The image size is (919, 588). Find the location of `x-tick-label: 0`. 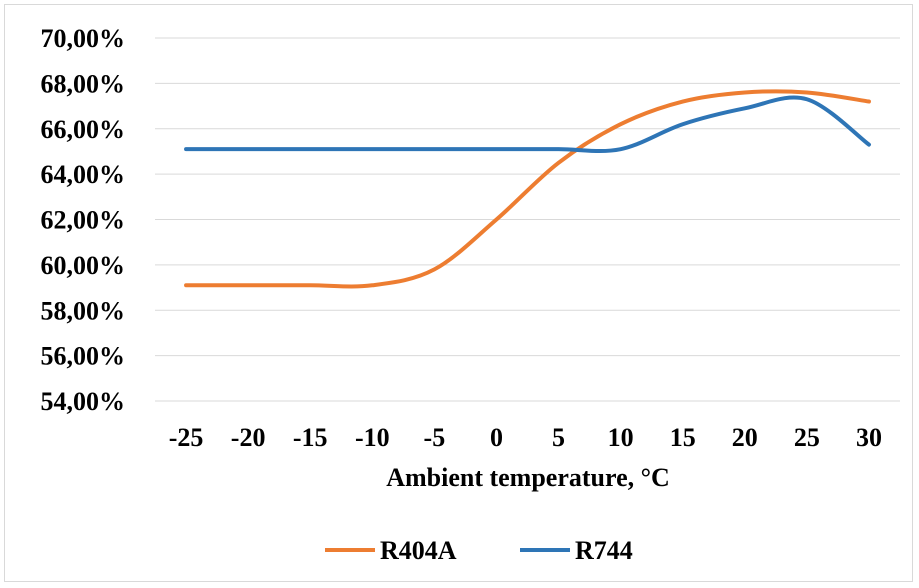

x-tick-label: 0 is located at coordinates (496, 437).